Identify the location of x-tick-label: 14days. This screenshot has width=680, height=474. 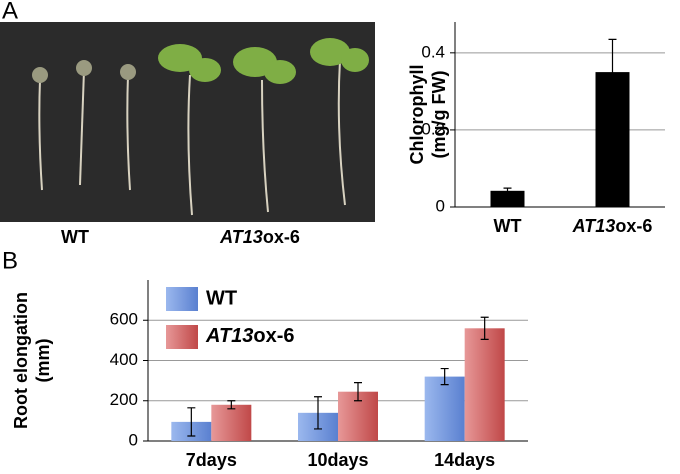
(464, 460).